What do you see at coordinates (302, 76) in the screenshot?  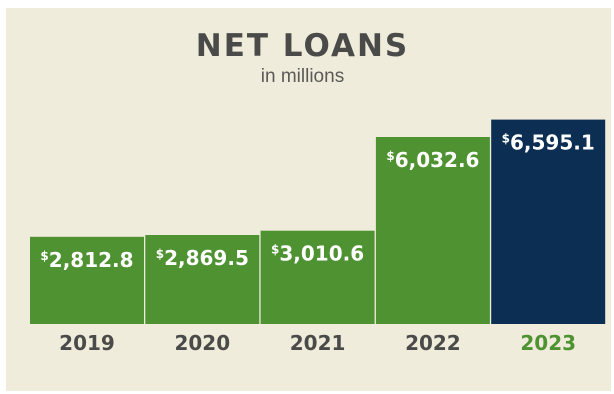 I see `chart-subtitle: in millions` at bounding box center [302, 76].